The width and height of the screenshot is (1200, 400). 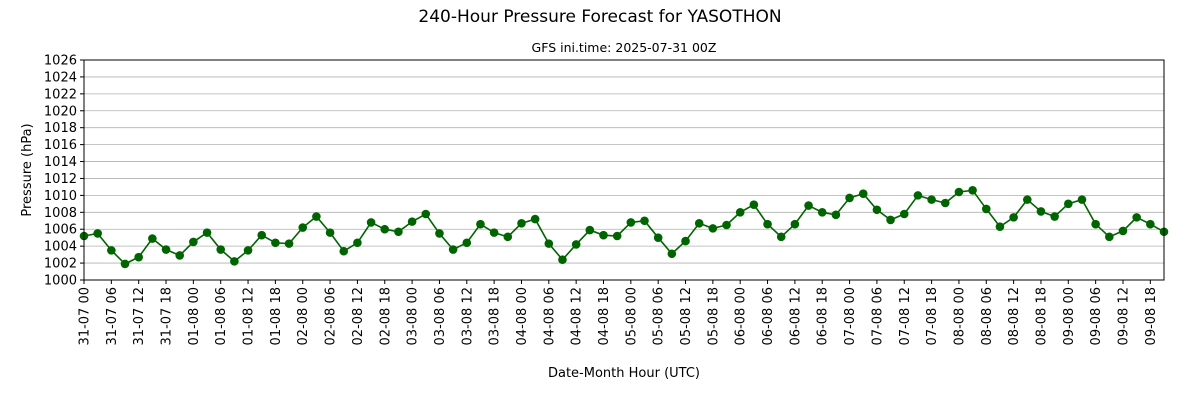 What do you see at coordinates (194, 316) in the screenshot?
I see `x-tick-label: 01-08 00` at bounding box center [194, 316].